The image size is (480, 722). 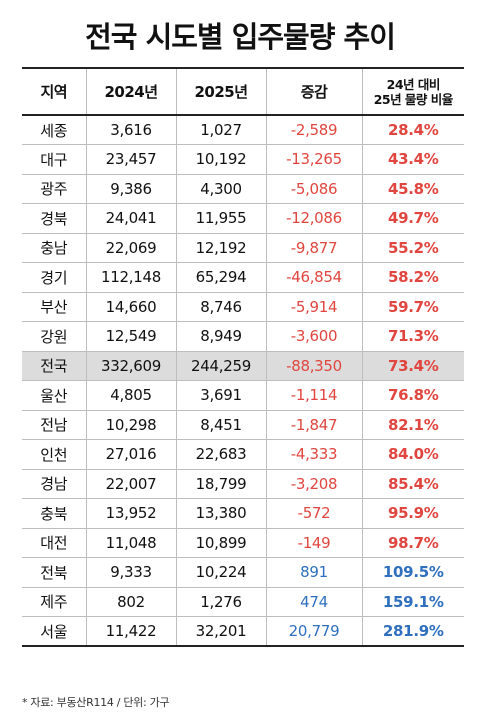 What do you see at coordinates (221, 277) in the screenshot?
I see `cell-2025: 65,294` at bounding box center [221, 277].